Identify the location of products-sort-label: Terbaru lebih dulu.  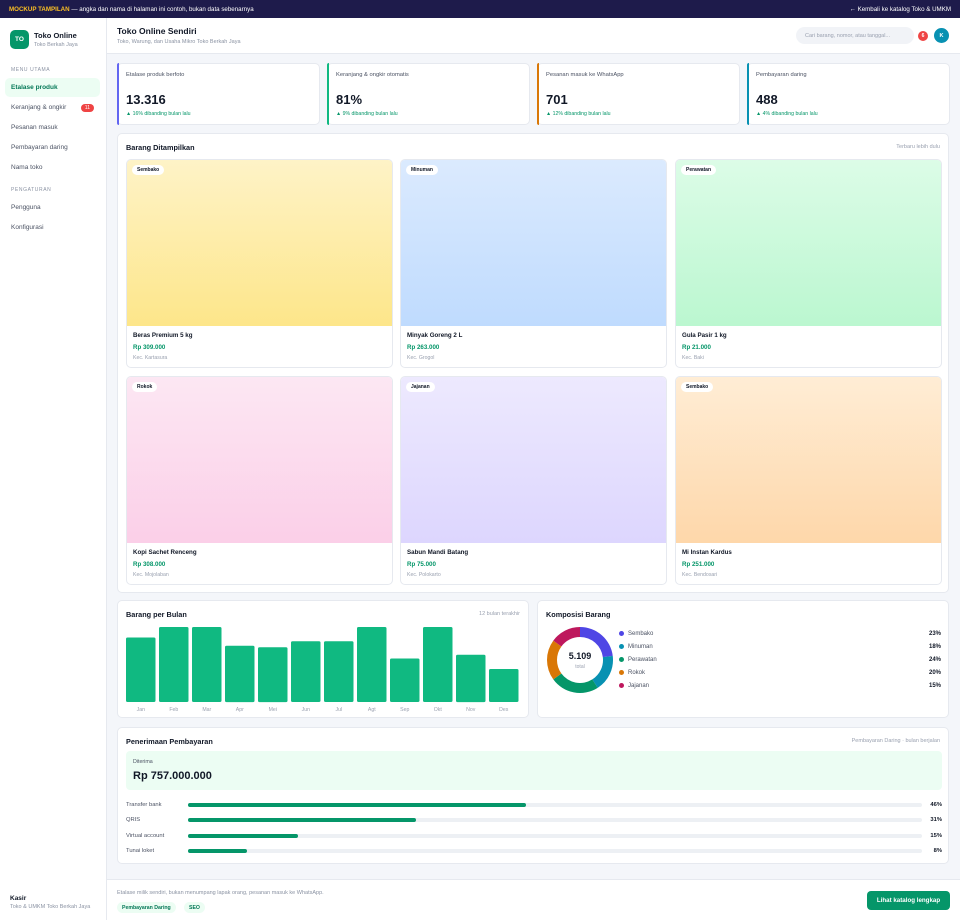
(918, 147).